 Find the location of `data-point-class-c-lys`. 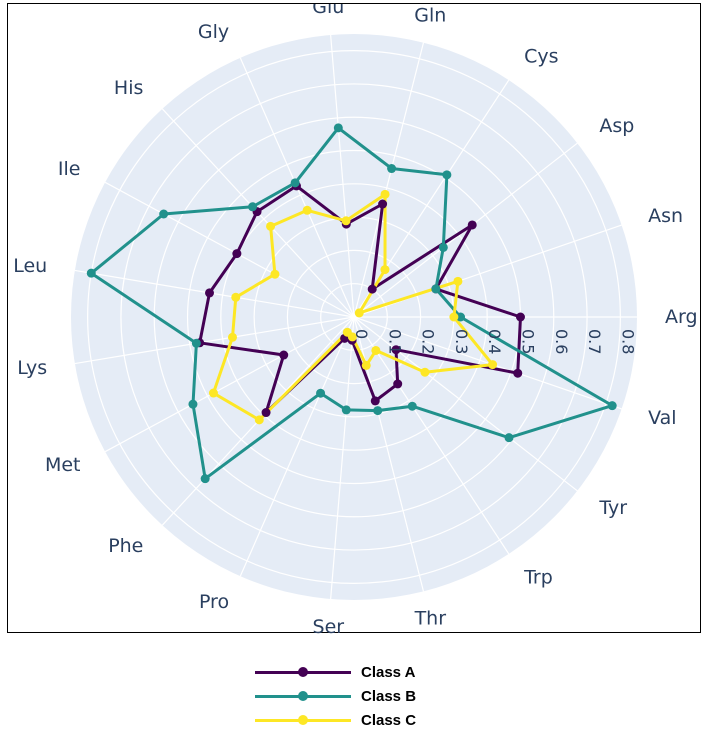

data-point-class-c-lys is located at coordinates (232, 337).